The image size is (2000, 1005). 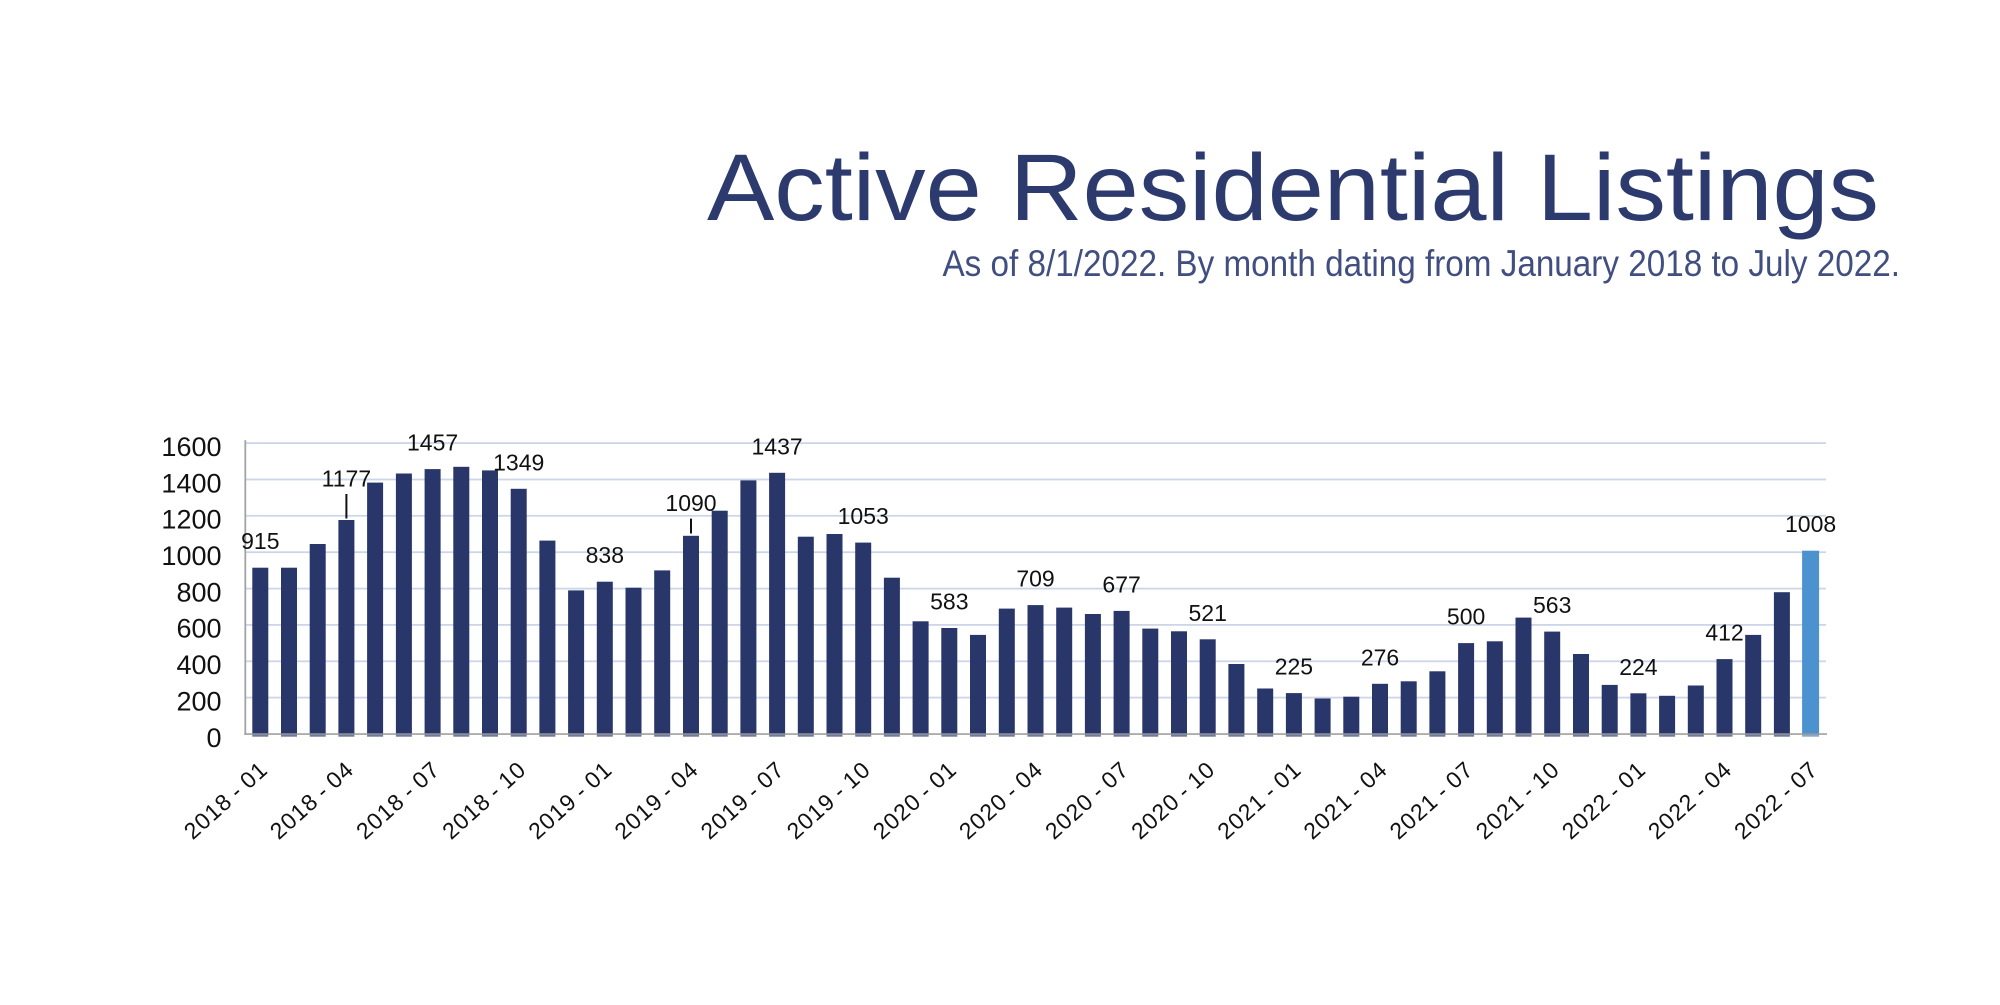 What do you see at coordinates (1035, 579) in the screenshot?
I see `svg-text: 709` at bounding box center [1035, 579].